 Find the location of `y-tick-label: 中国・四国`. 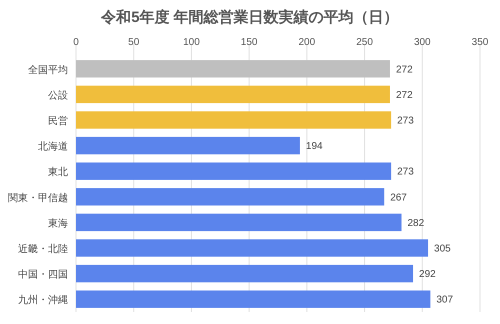

y-tick-label: 中国・四国 is located at coordinates (43, 274).